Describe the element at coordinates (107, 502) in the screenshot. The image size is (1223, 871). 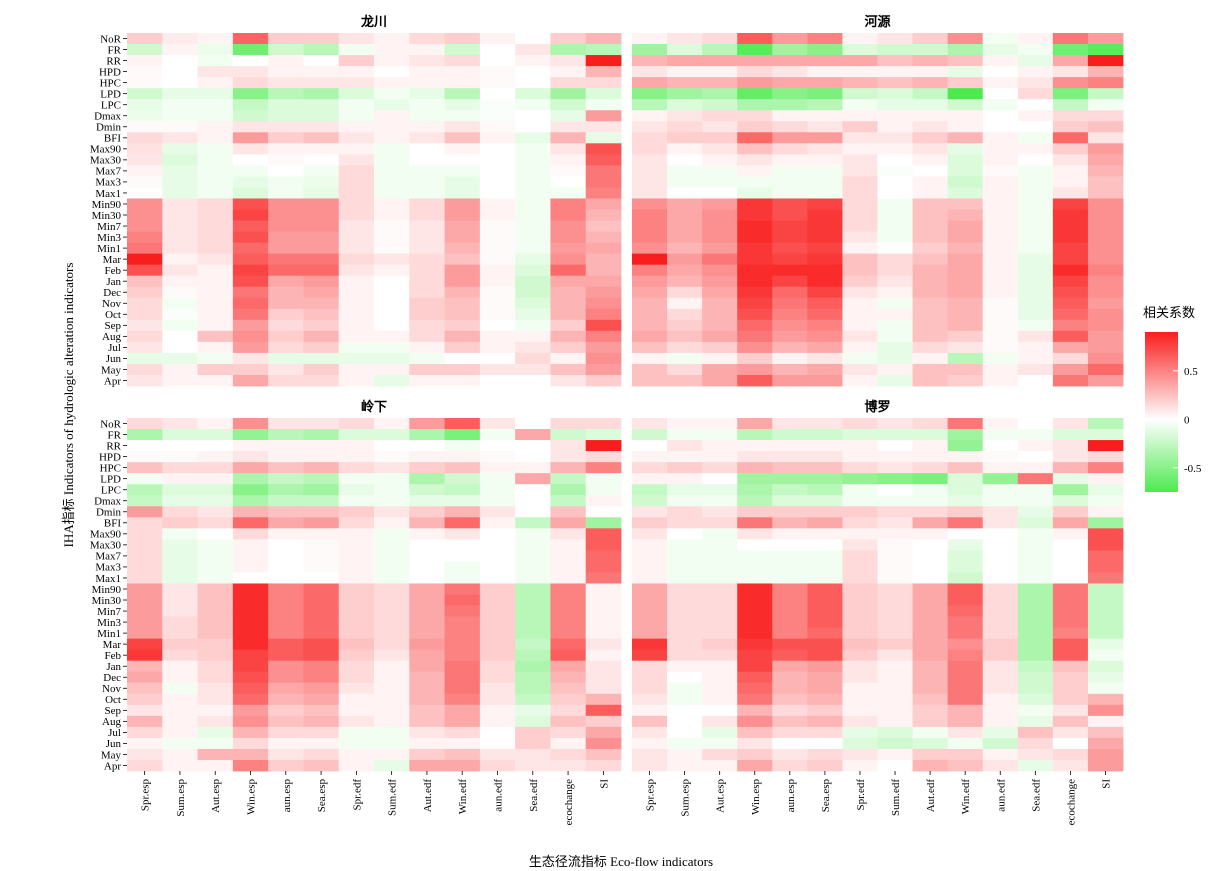
I see `y-tick-label: Dmax` at that location.